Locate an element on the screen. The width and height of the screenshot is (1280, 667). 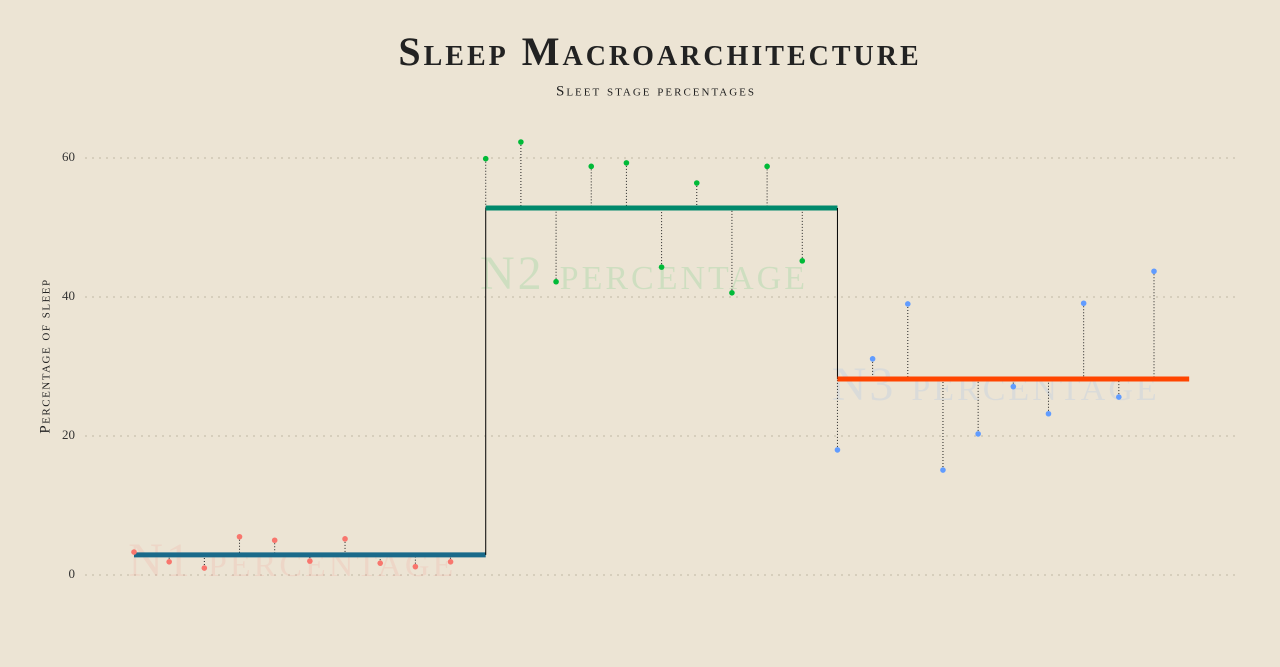
watermark: N1 percentage is located at coordinates (292, 560).